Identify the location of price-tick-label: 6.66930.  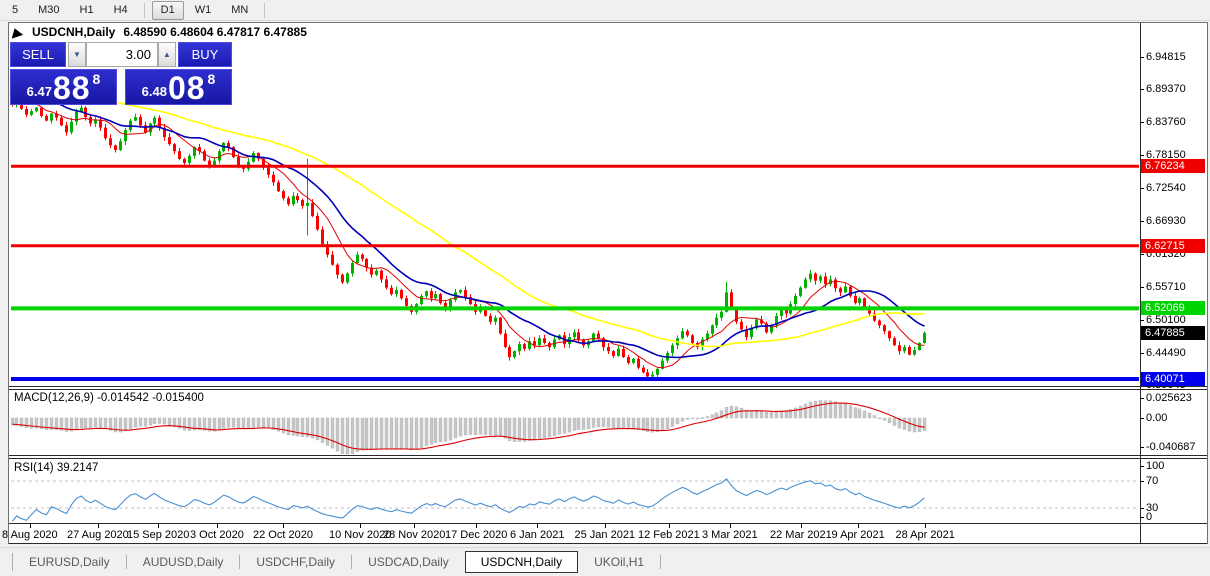
(1166, 220).